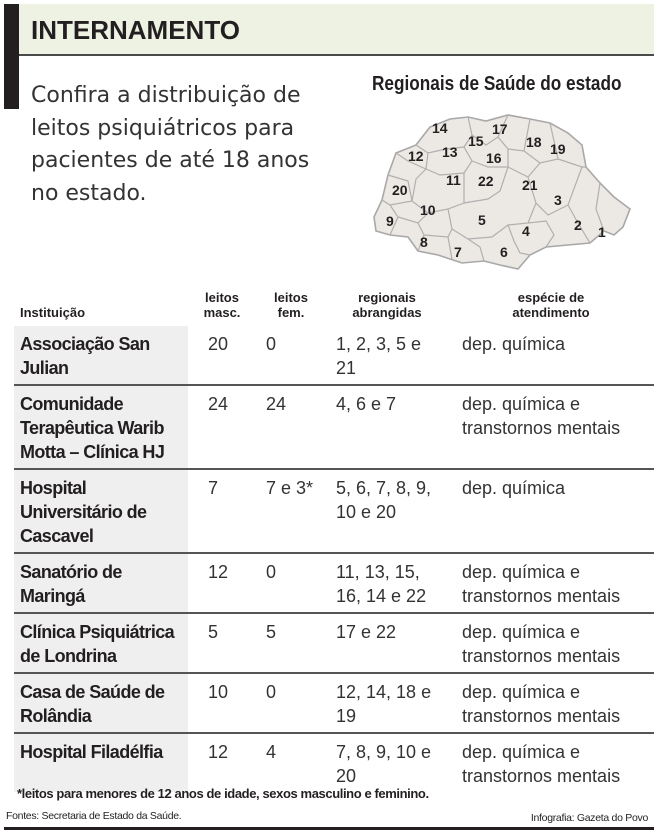 The width and height of the screenshot is (660, 833). What do you see at coordinates (135, 30) in the screenshot?
I see `page-title: INTERNAMENTO` at bounding box center [135, 30].